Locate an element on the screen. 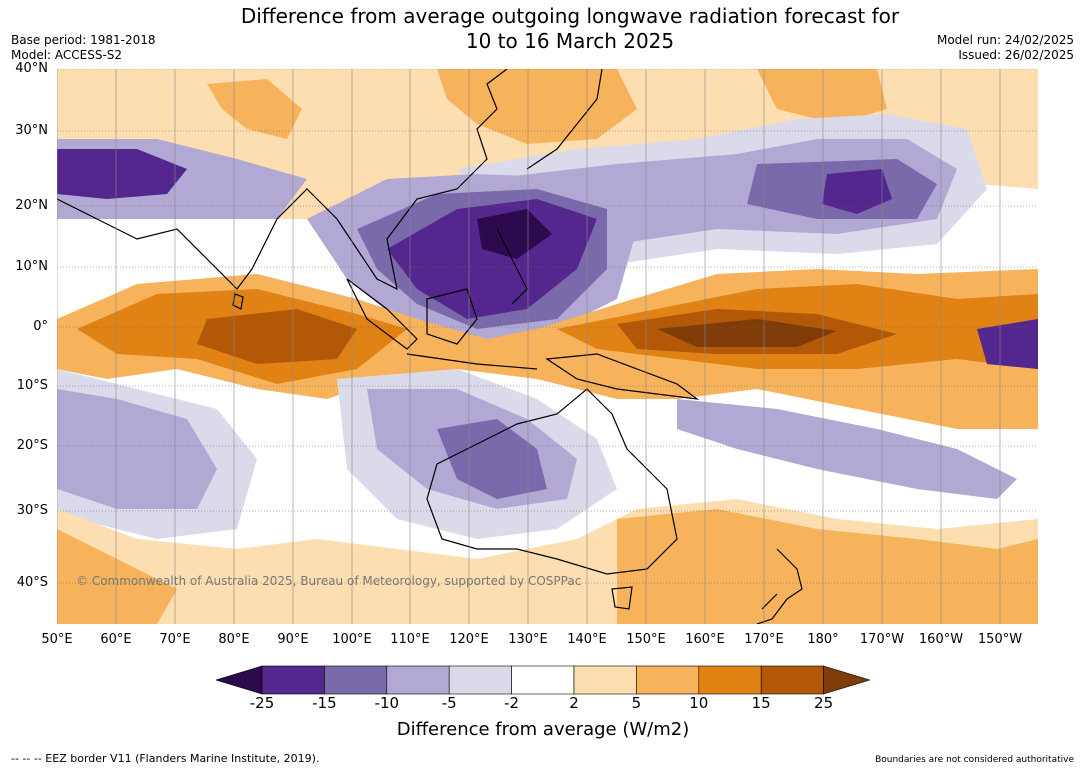  longitude-label: 120°E is located at coordinates (469, 639).